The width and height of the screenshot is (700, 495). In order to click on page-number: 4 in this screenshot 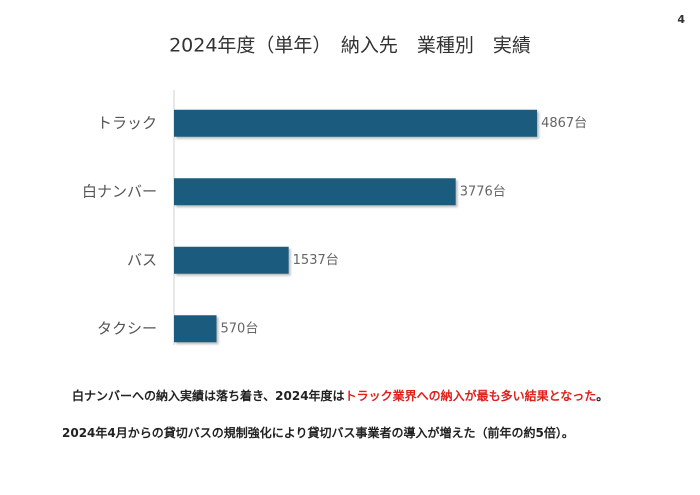, I will do `click(681, 19)`.